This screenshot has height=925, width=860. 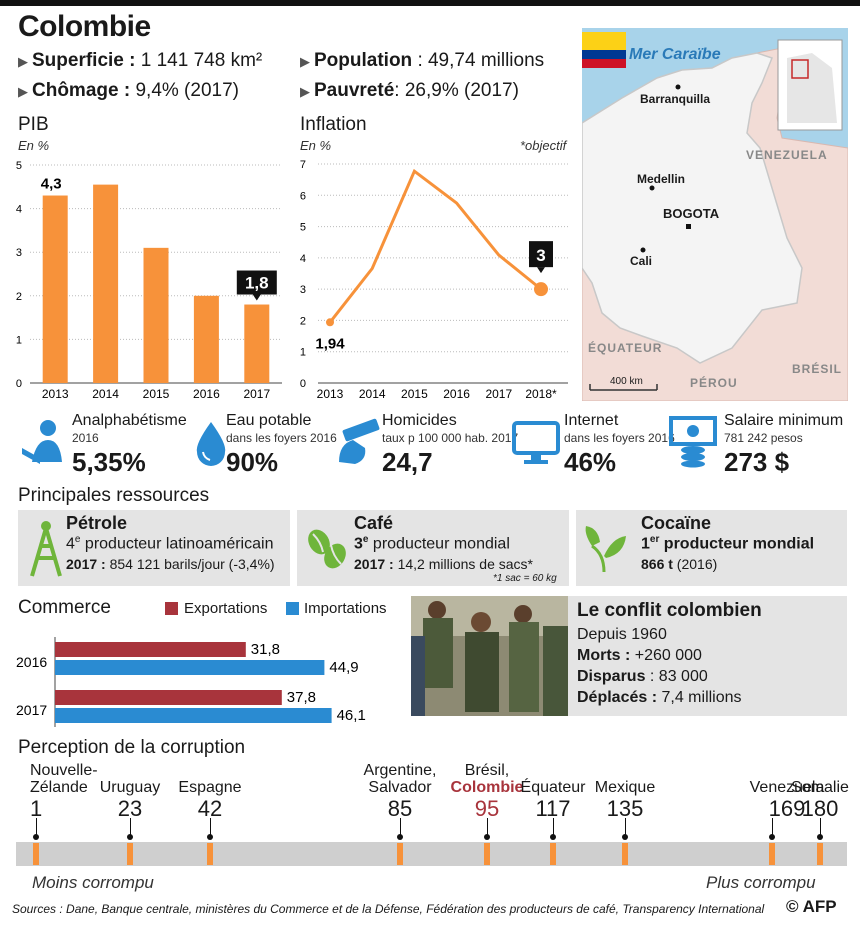 I want to click on commerce-chart: 2016 31,8 44,9 2017 37,8 46,1, so click(x=191, y=682).